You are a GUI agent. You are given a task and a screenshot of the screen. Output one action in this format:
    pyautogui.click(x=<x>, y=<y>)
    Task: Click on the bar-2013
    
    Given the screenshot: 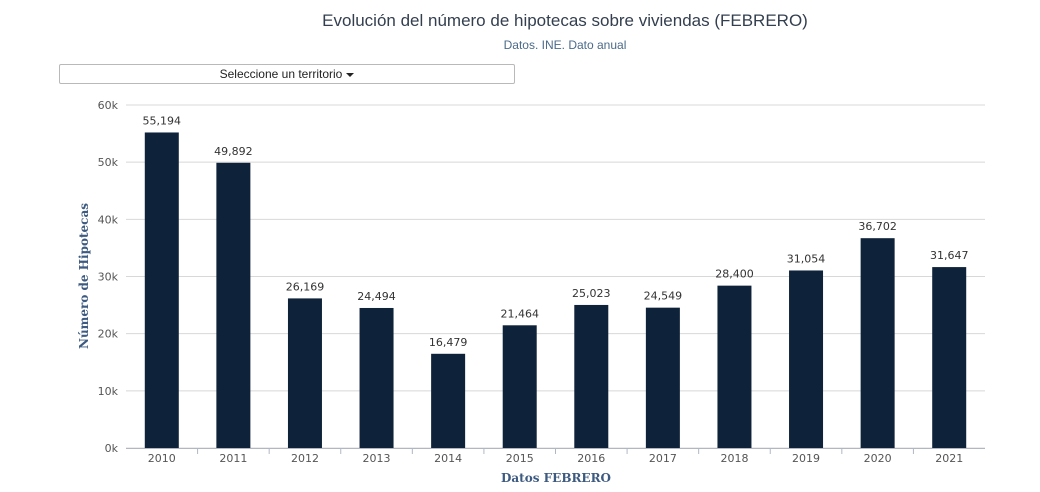 What is the action you would take?
    pyautogui.click(x=376, y=377)
    